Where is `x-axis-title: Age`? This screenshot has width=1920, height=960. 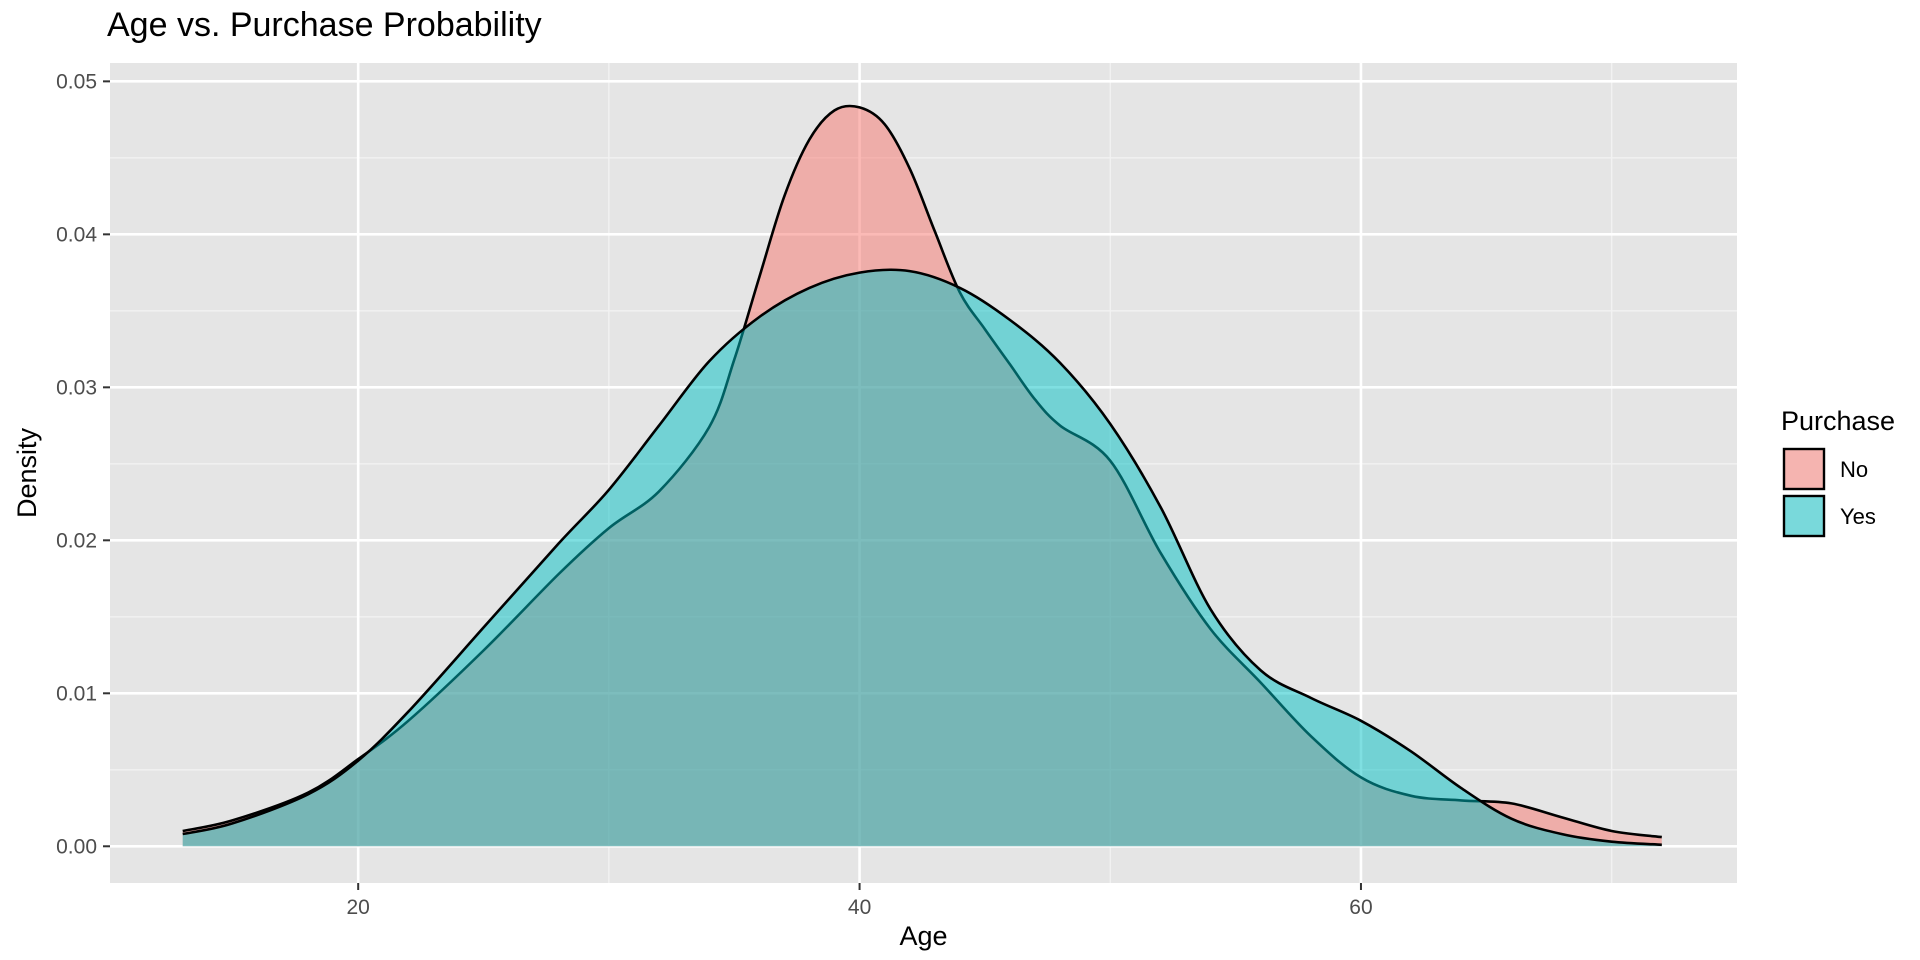
x-axis-title: Age is located at coordinates (923, 936).